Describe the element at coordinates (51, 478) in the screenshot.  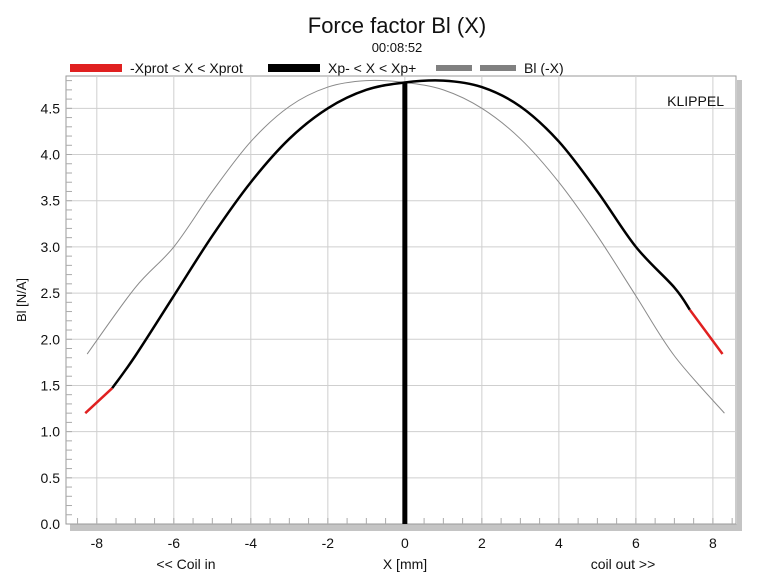
I see `y-tick-label-1: 0.5` at that location.